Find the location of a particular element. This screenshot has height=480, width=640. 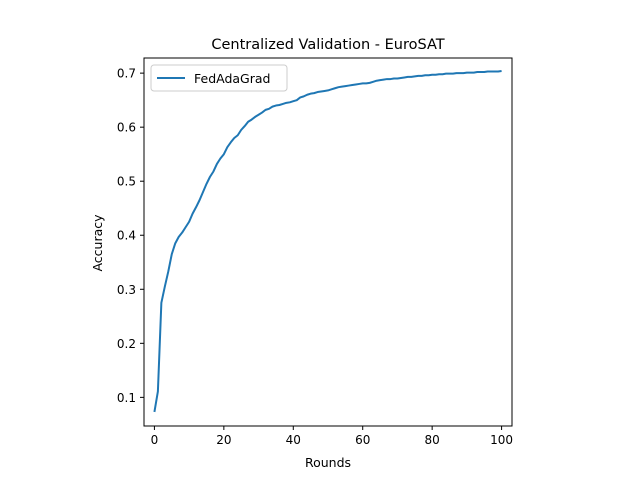

y-tick-label: 0.4 is located at coordinates (126, 236).